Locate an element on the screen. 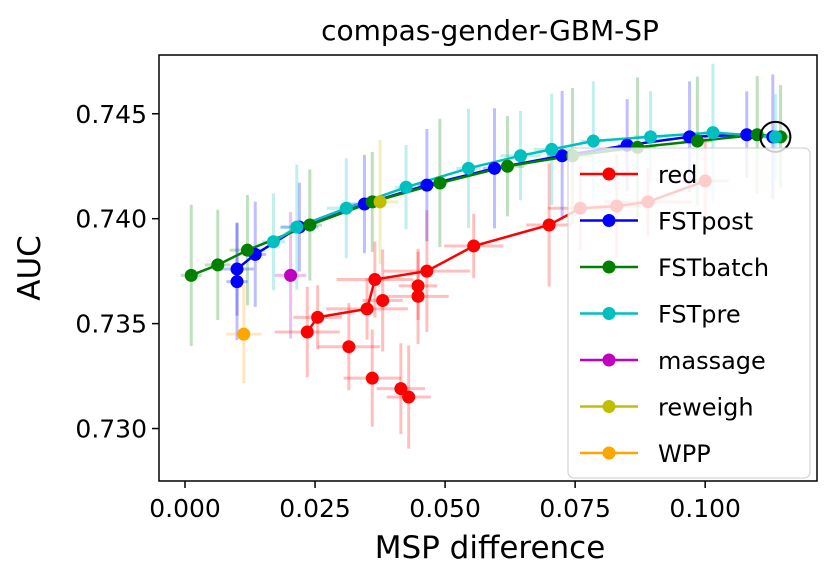 This screenshot has height=580, width=831. legend-label-FSTbatch: FSTbatch is located at coordinates (713, 268).